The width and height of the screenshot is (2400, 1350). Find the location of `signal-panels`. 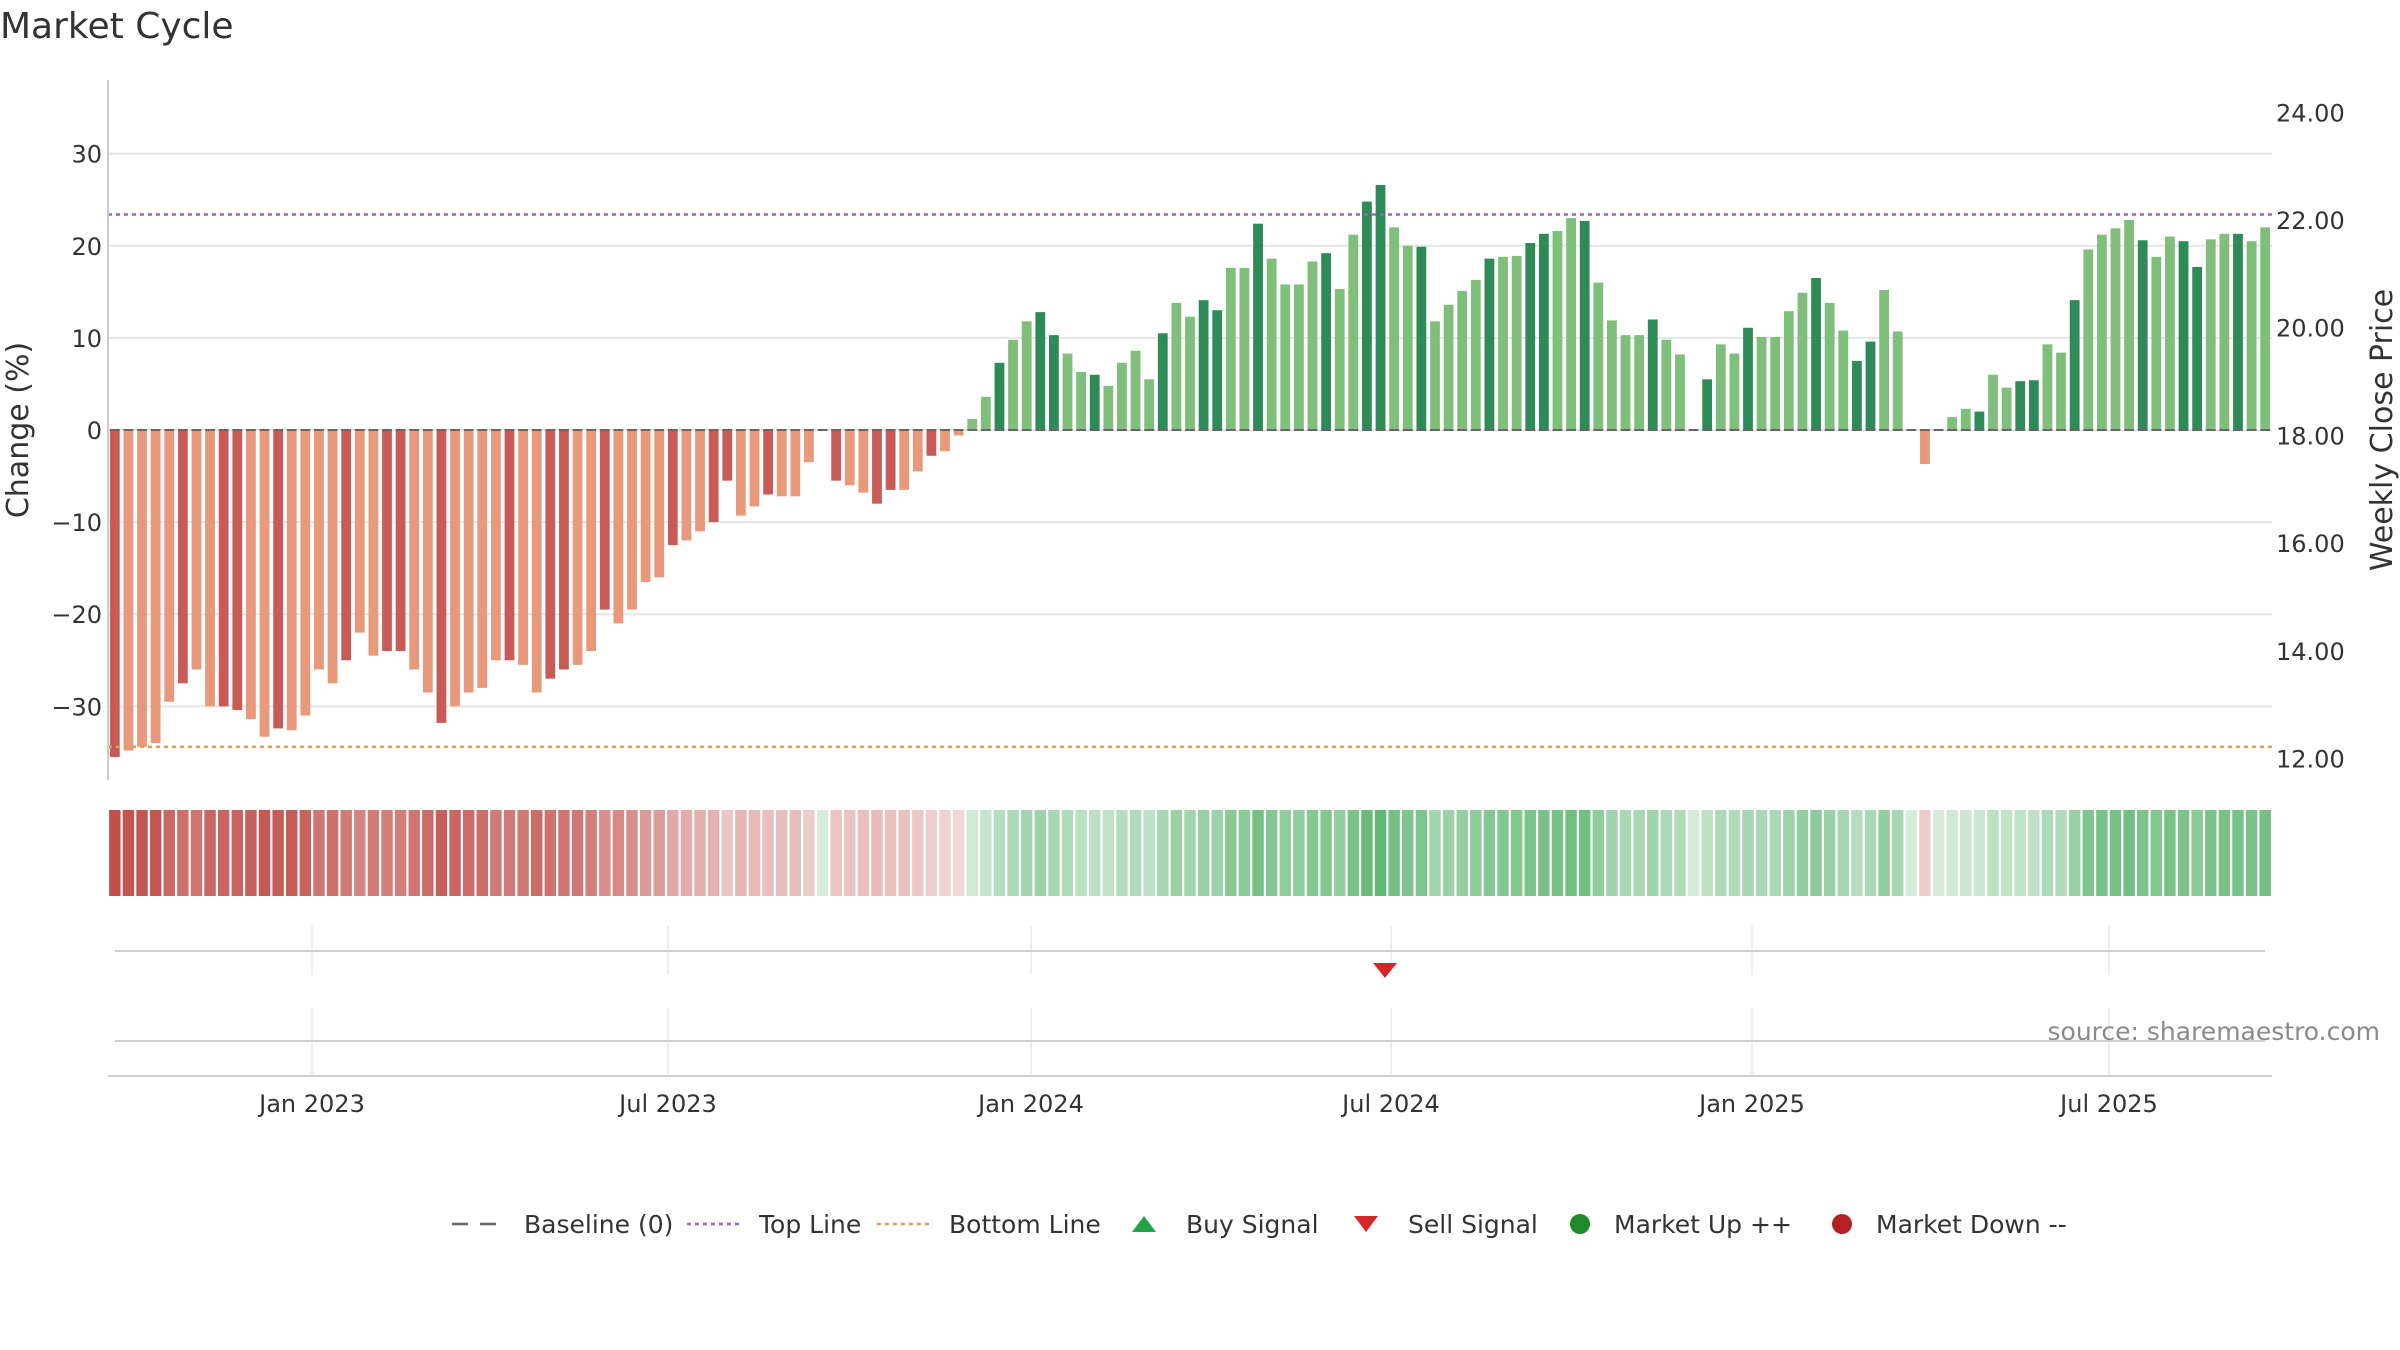

signal-panels is located at coordinates (1190, 1013).